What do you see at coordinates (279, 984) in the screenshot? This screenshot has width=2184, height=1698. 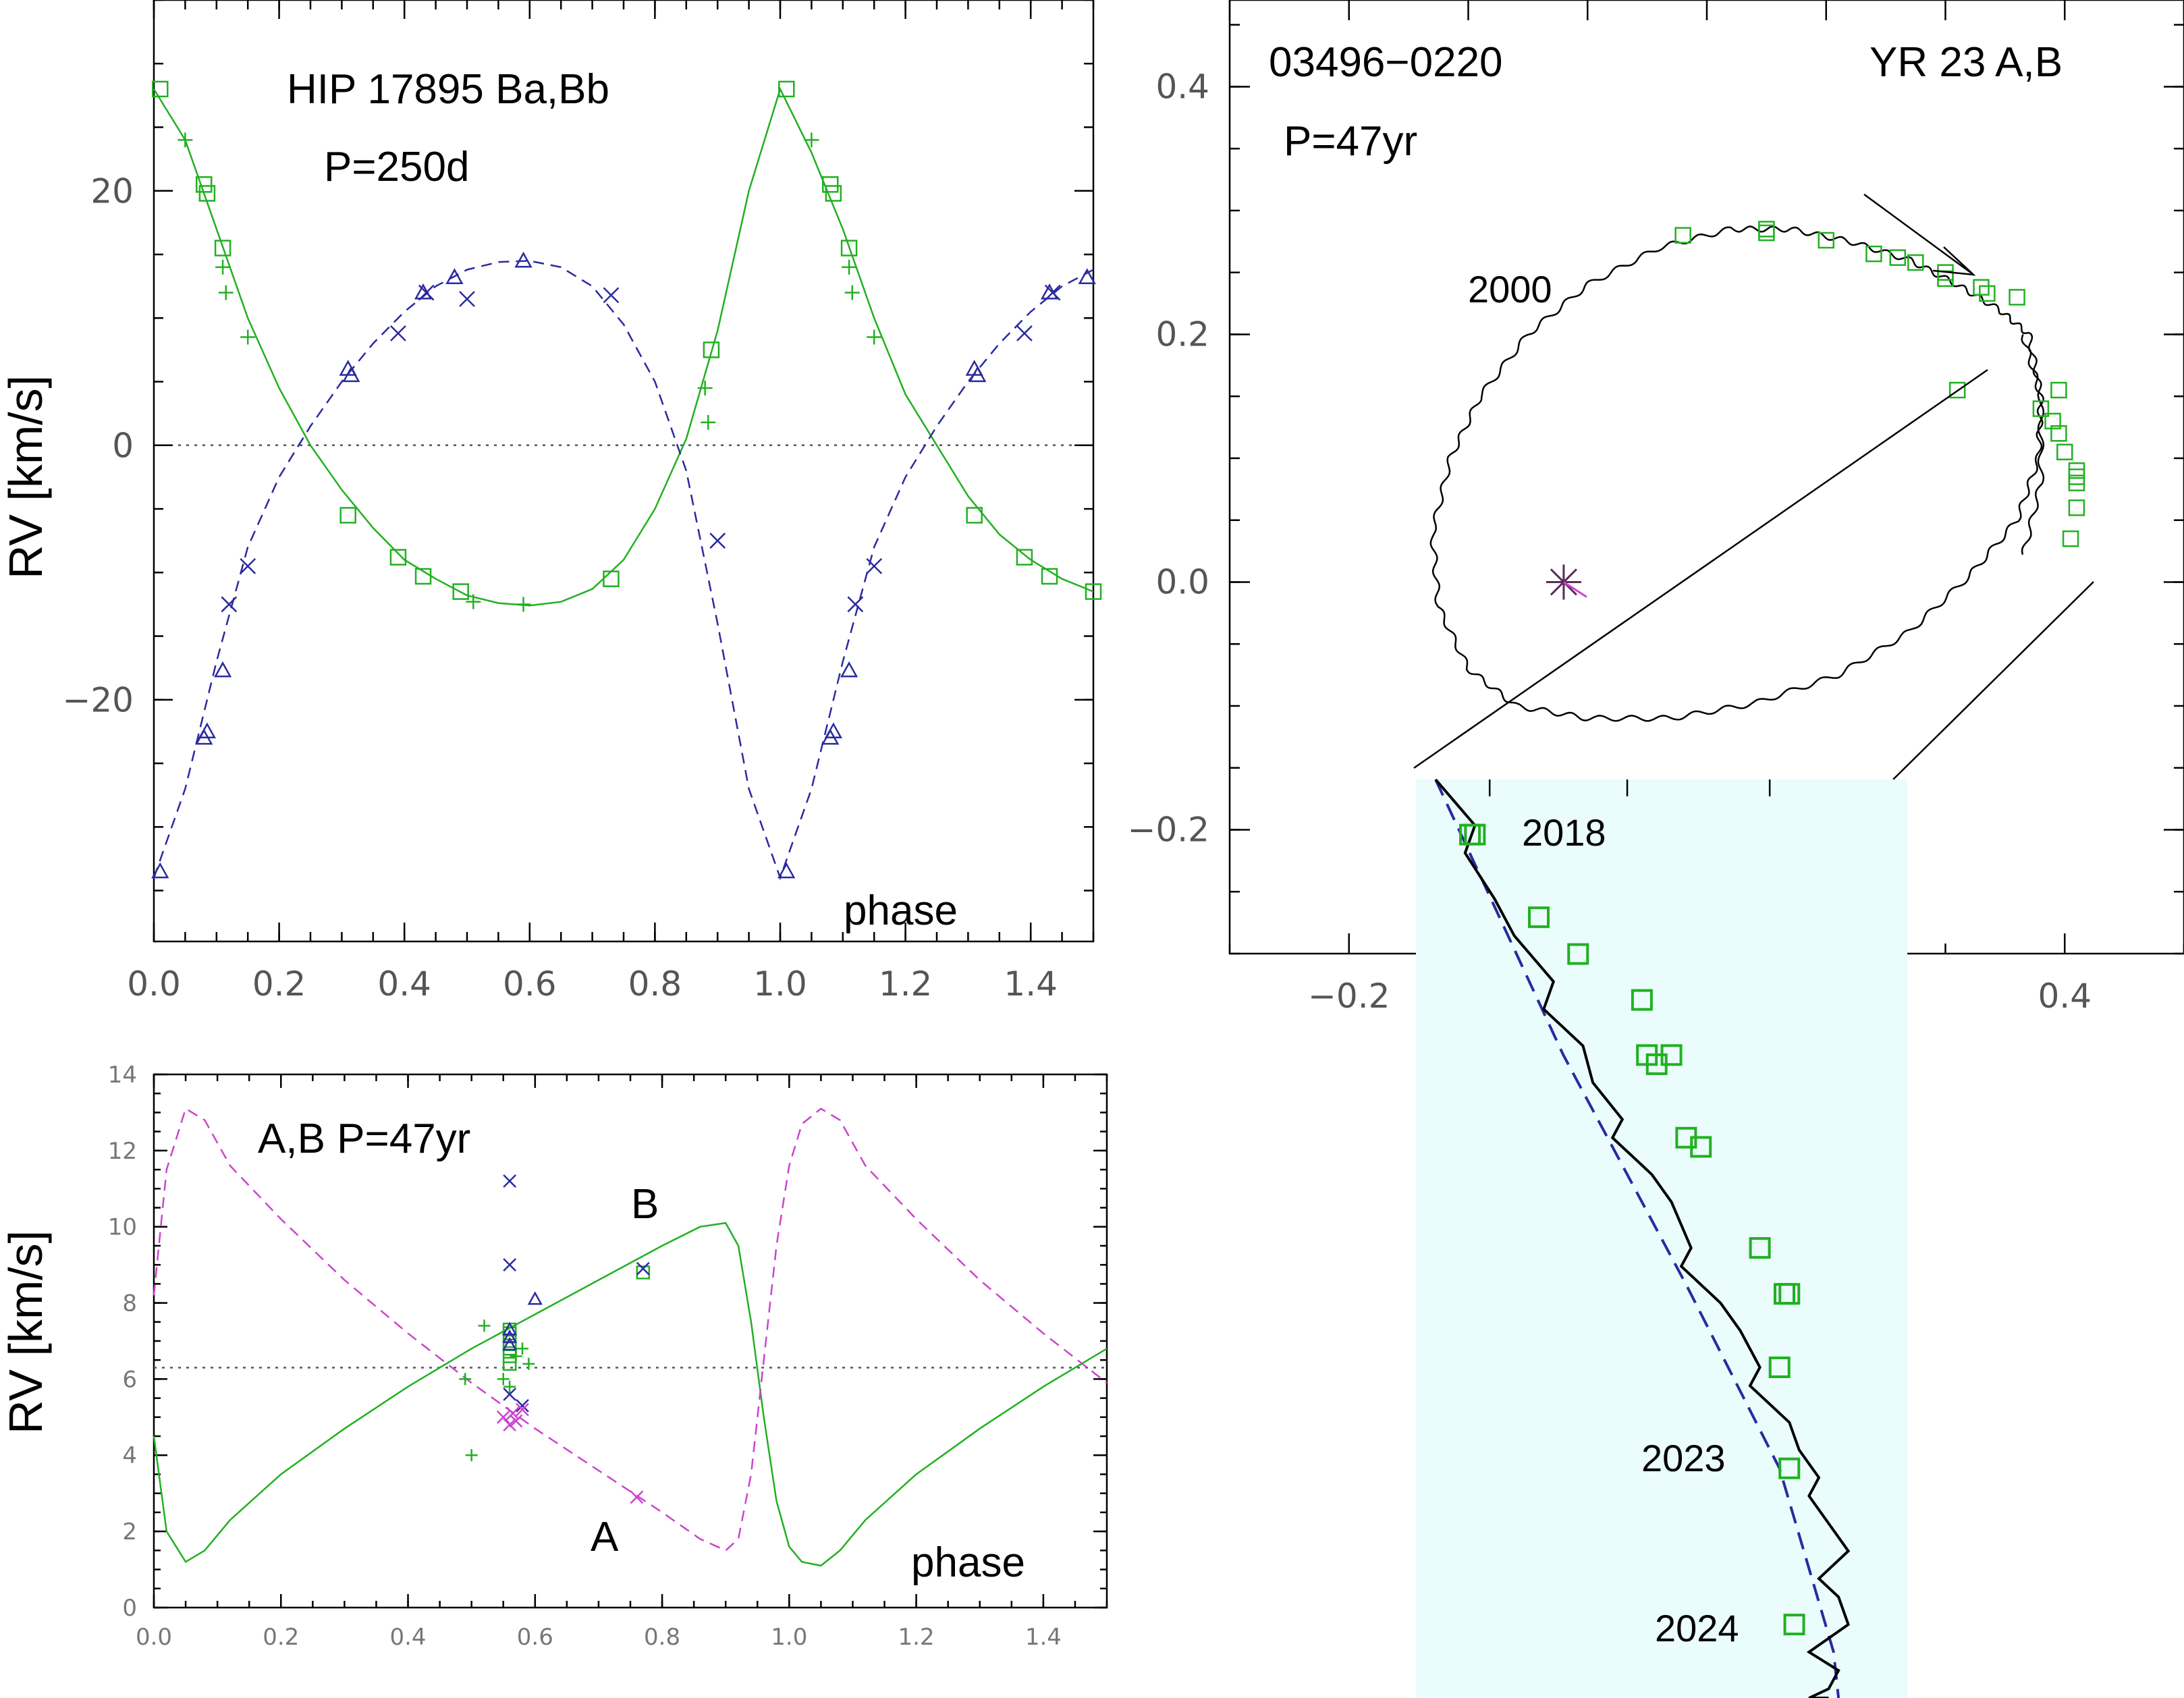 I see `p1-xtick-label: 0.2` at bounding box center [279, 984].